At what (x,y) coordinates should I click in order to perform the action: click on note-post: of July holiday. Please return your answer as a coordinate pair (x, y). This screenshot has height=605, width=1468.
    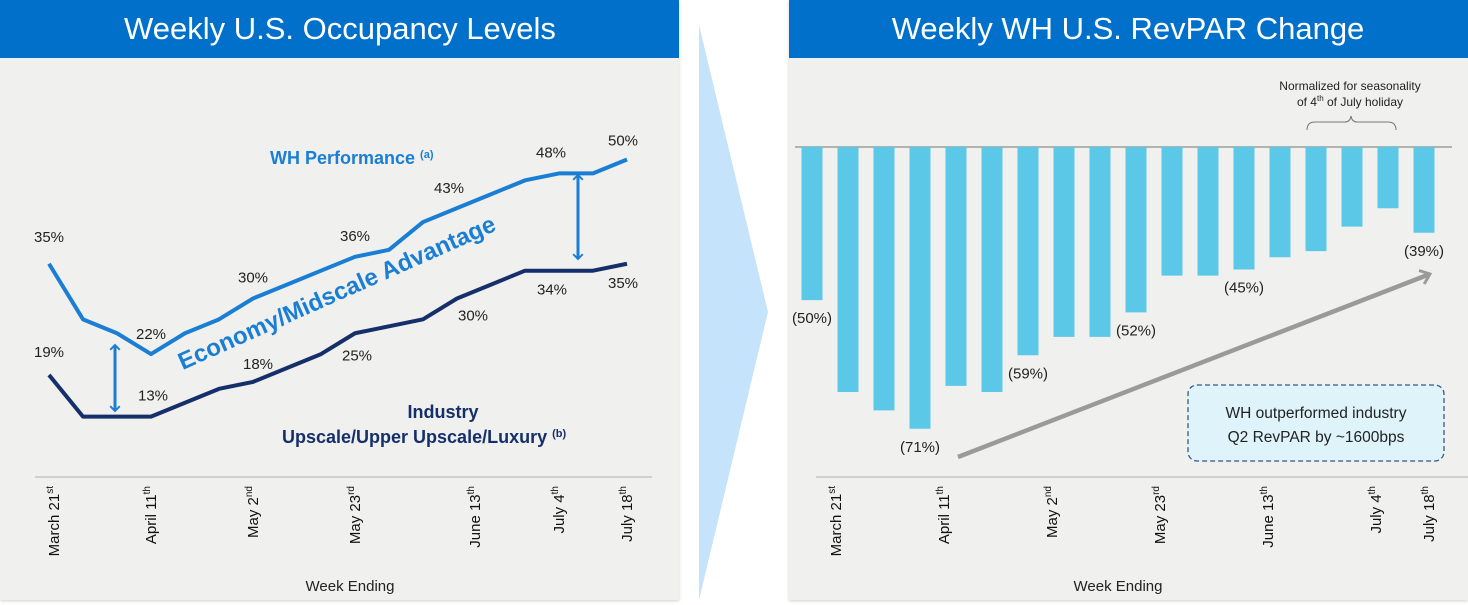
    Looking at the image, I should click on (1363, 102).